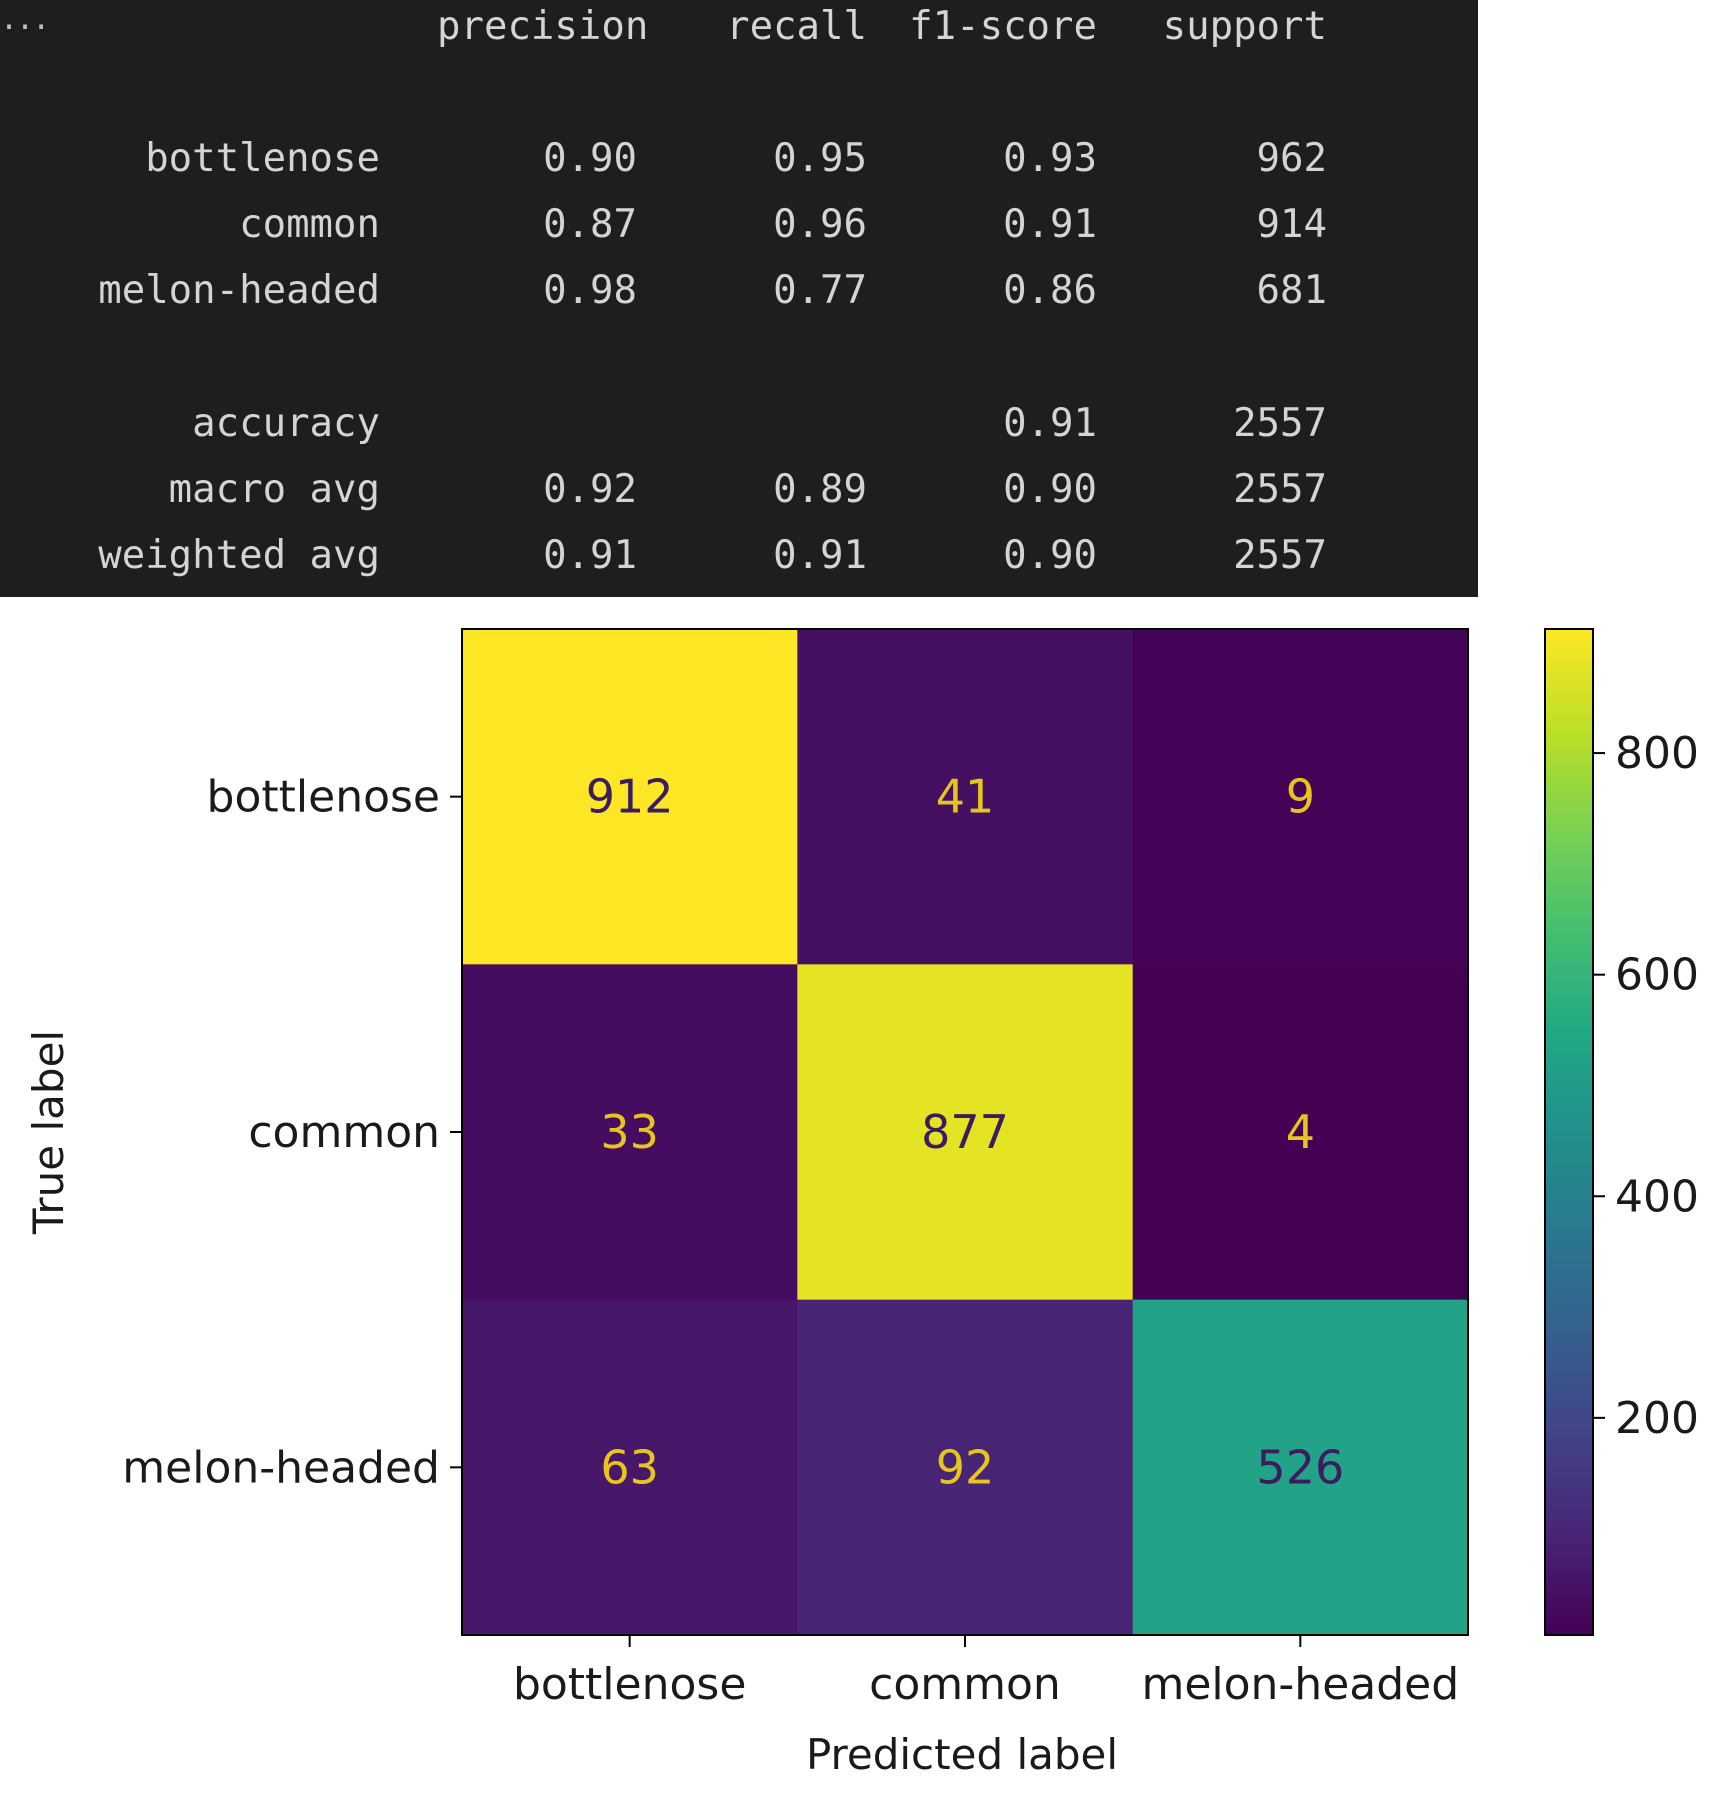 The height and width of the screenshot is (1799, 1733). I want to click on row-label-macro-avg: macro avg, so click(274, 489).